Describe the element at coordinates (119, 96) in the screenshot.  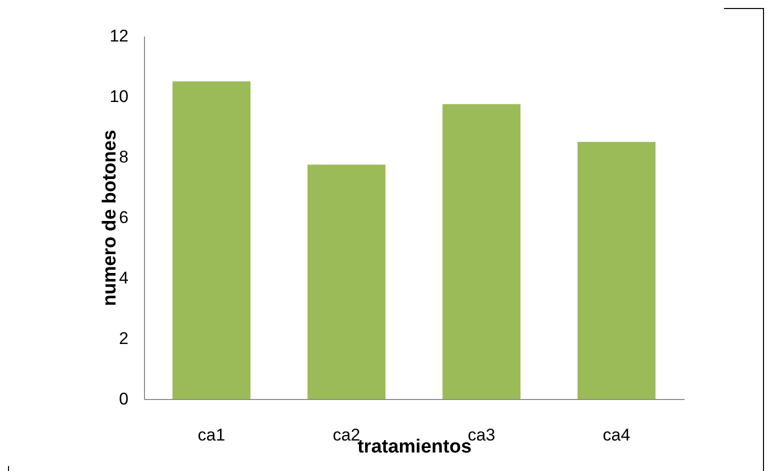
I see `y-tick-label: 10` at that location.